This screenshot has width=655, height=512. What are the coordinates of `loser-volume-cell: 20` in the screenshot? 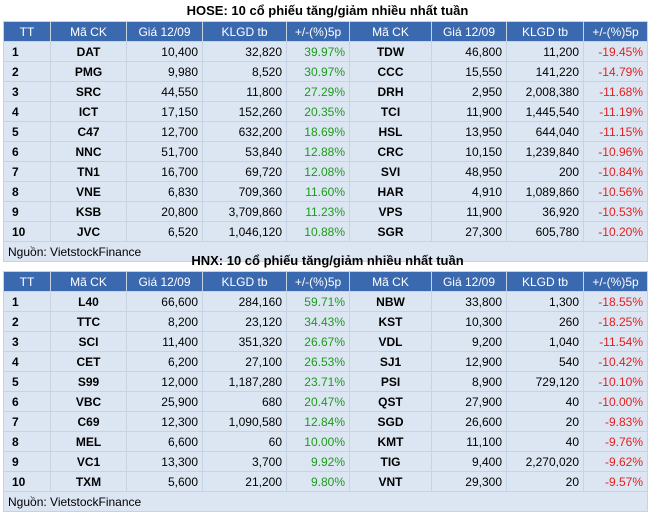 It's located at (545, 421).